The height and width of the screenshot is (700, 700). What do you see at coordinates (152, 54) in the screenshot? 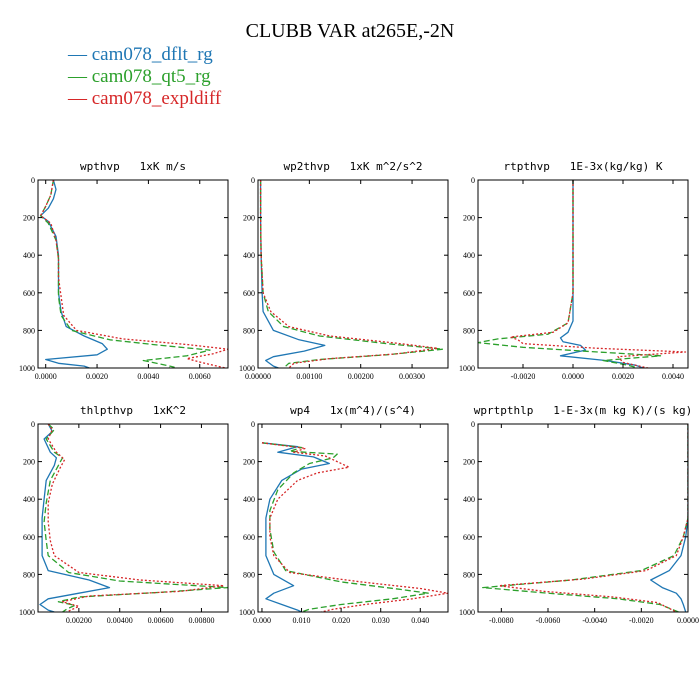
I see `legend-label: cam078_dflt_rg` at bounding box center [152, 54].